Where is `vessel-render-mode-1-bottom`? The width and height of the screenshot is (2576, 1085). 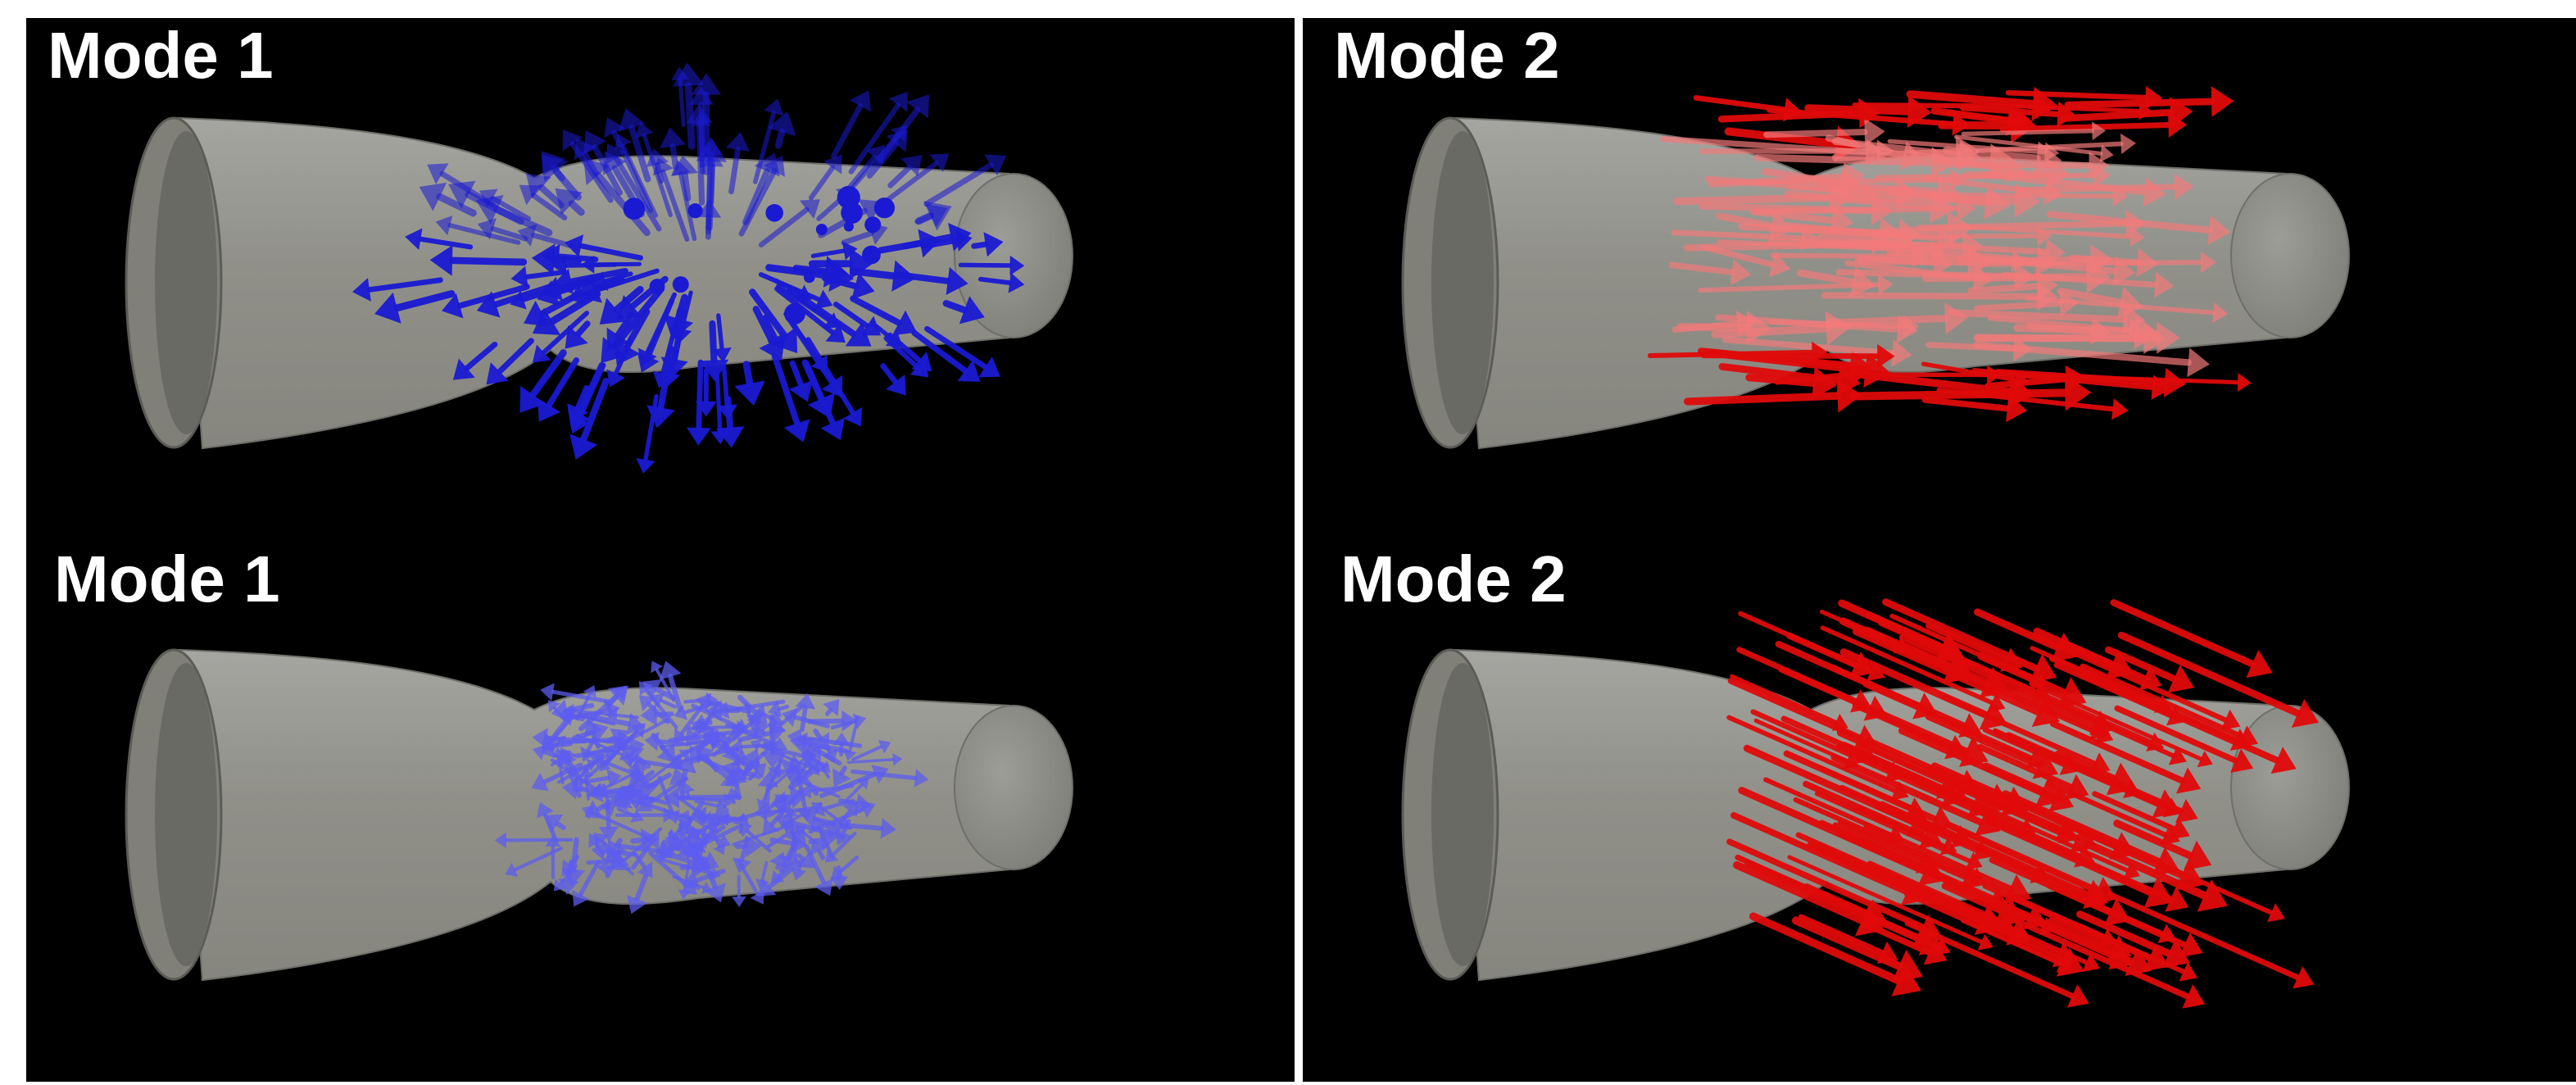
vessel-render-mode-1-bottom is located at coordinates (599, 815).